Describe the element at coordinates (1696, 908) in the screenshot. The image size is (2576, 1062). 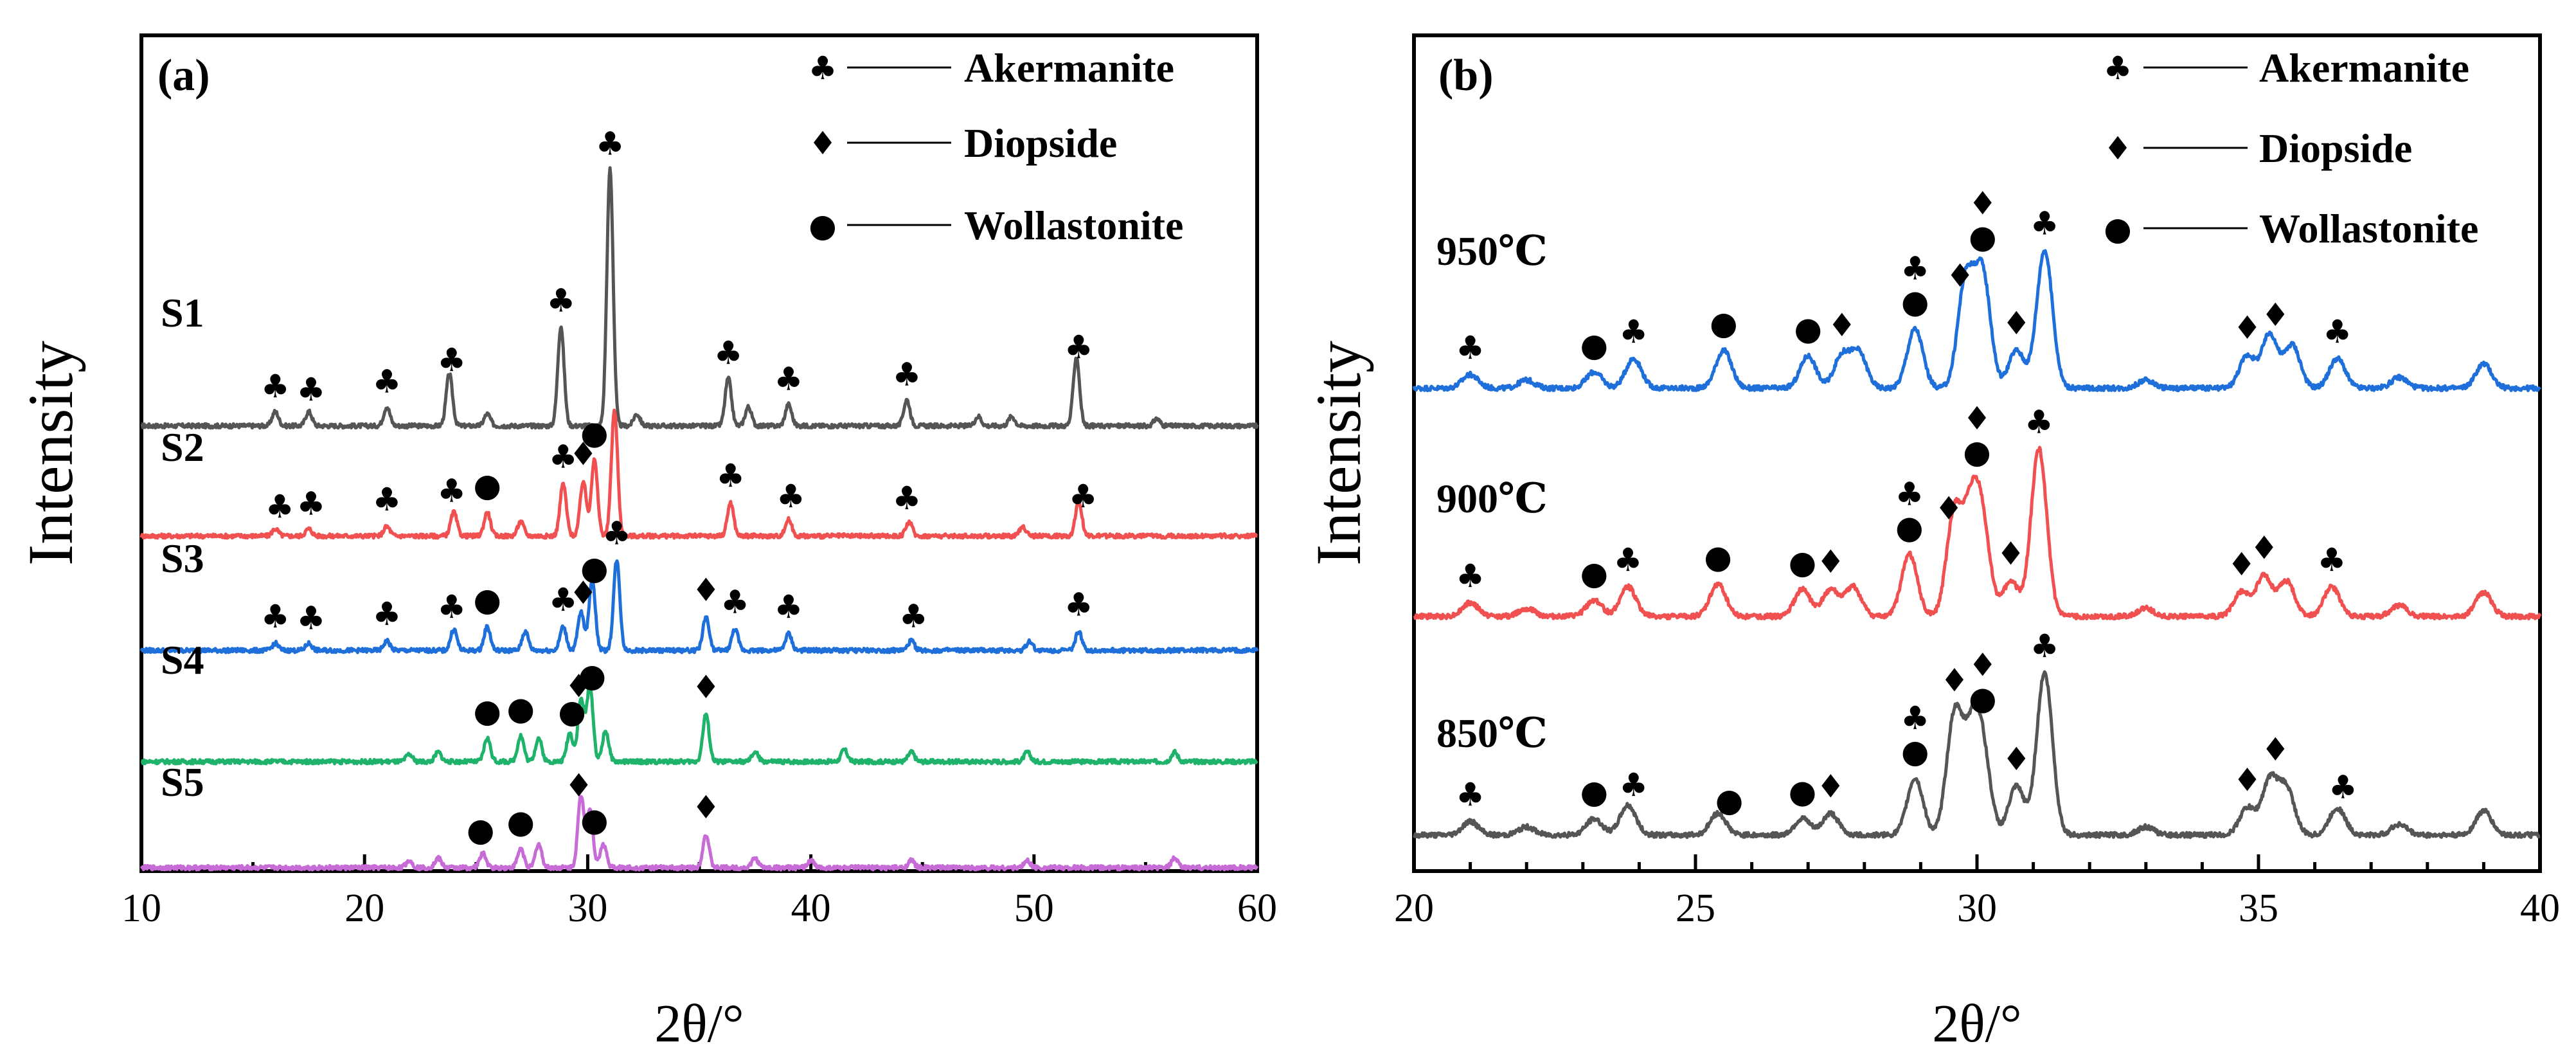
I see `x-tick-label: 25` at that location.